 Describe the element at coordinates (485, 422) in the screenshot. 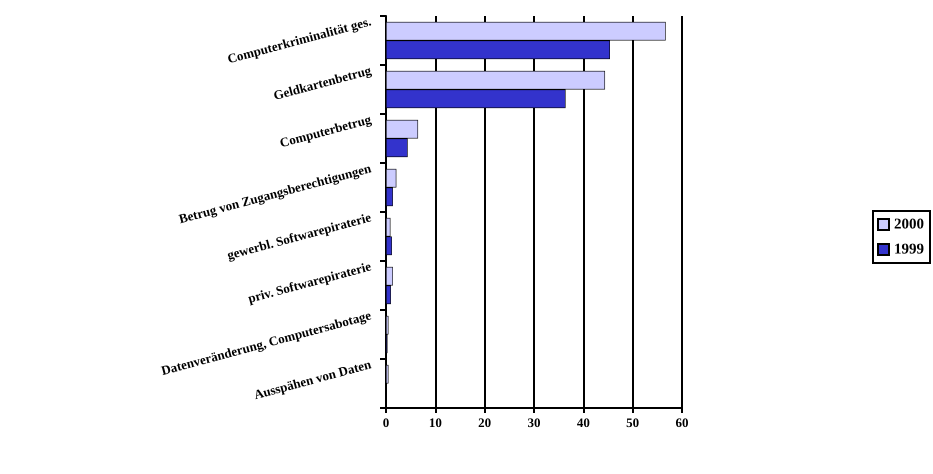

I see `x-tick-label: 20` at that location.